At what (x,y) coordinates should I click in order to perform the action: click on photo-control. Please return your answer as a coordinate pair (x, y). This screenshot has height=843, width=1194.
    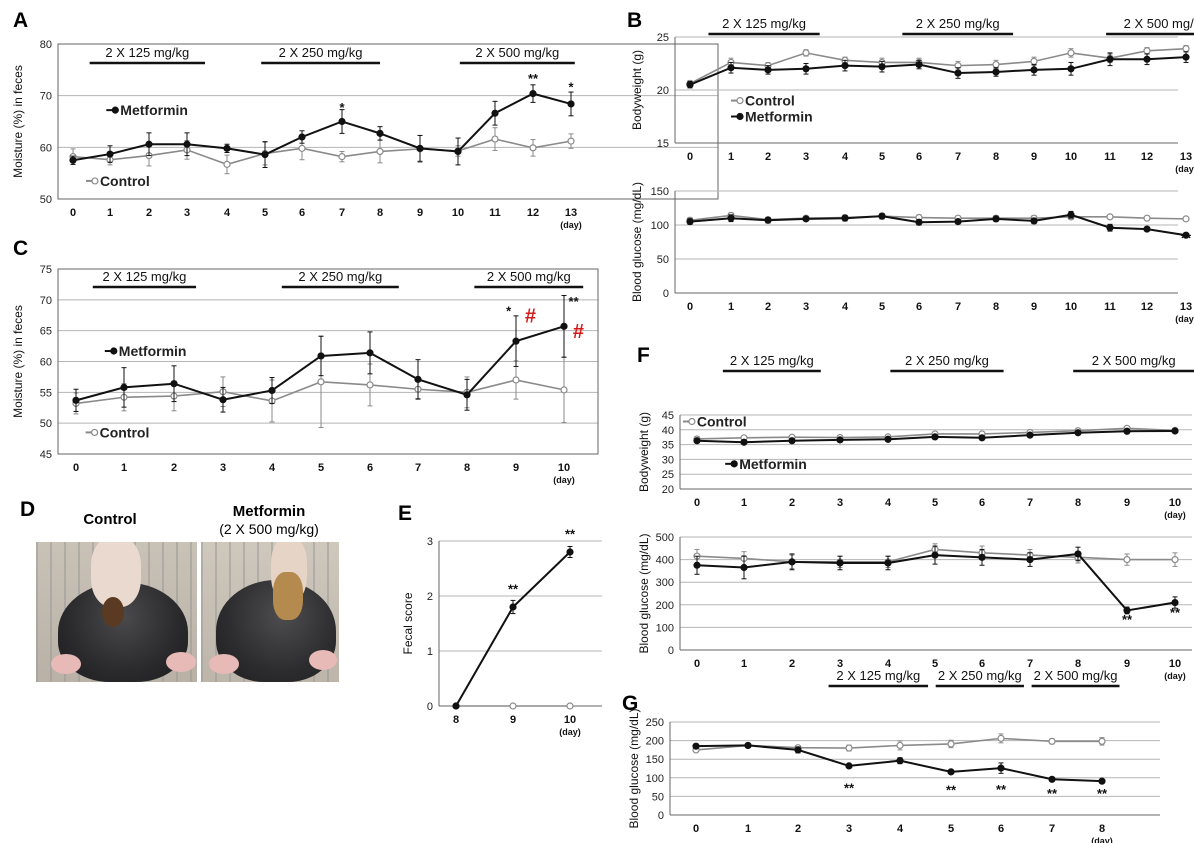
    Looking at the image, I should click on (116, 612).